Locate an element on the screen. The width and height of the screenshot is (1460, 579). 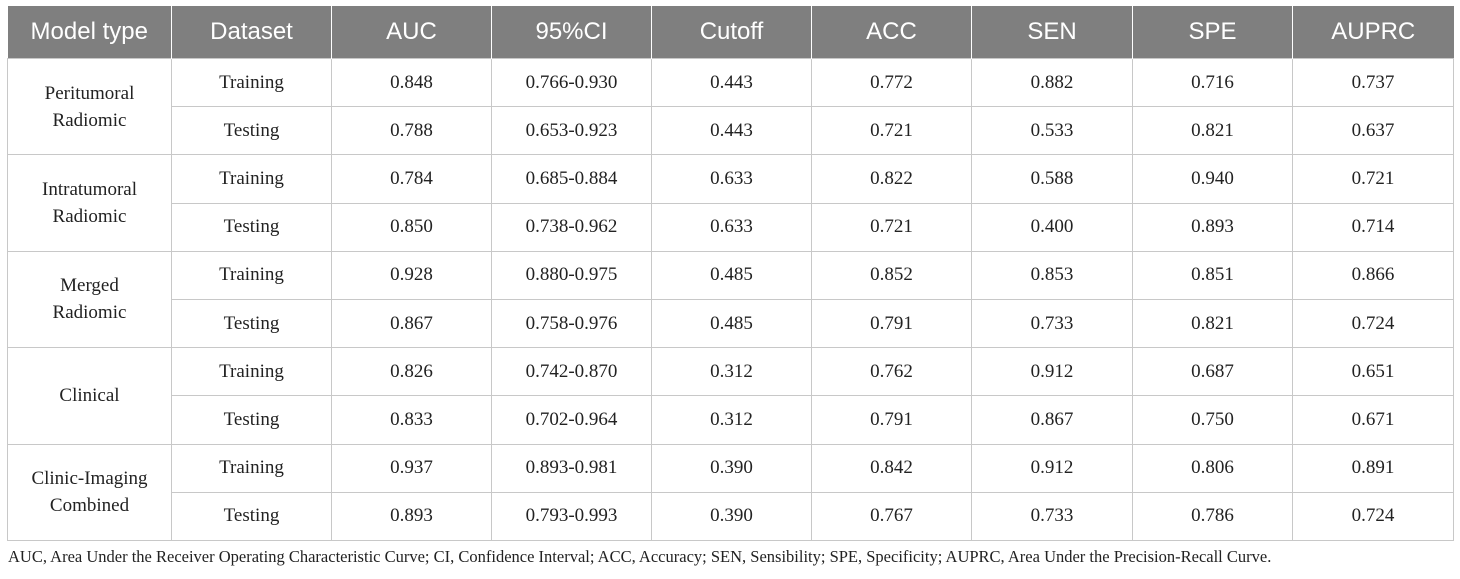
model-type-label: Intratumoral is located at coordinates (89, 190).